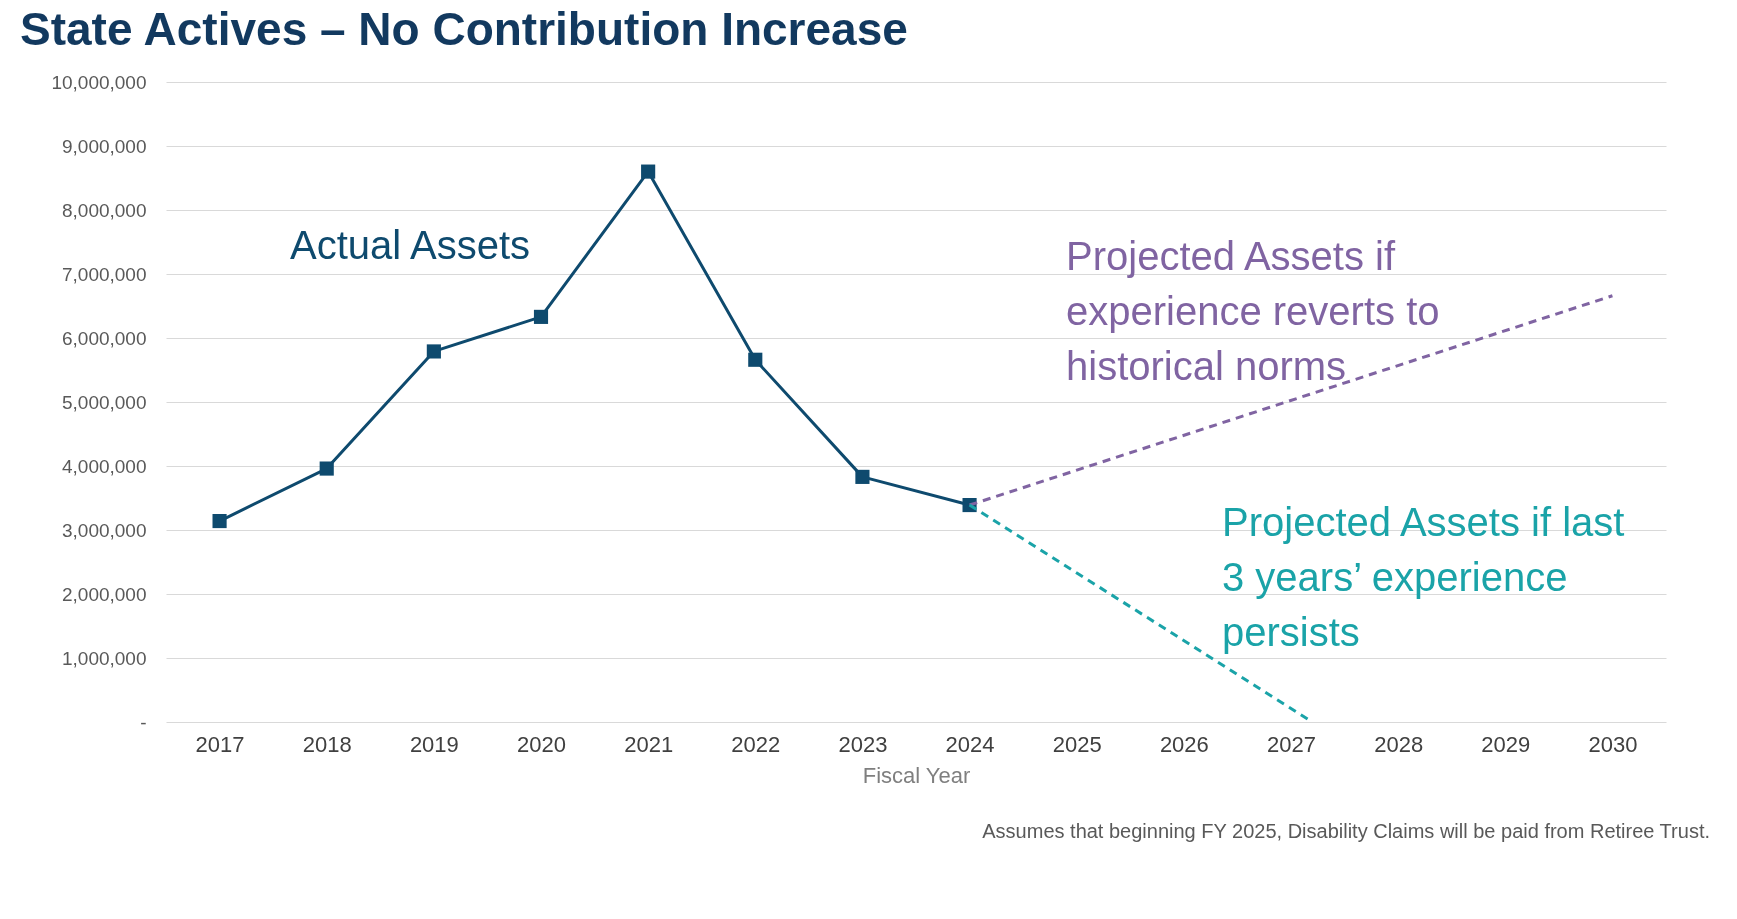 Image resolution: width=1737 pixels, height=919 pixels. What do you see at coordinates (434, 744) in the screenshot?
I see `x-tick-label: 2019` at bounding box center [434, 744].